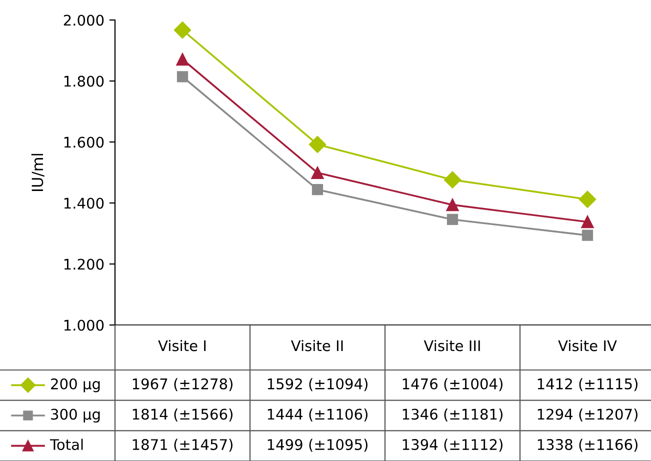 This screenshot has width=651, height=461. I want to click on data-label: 1394 (±1112), so click(452, 445).